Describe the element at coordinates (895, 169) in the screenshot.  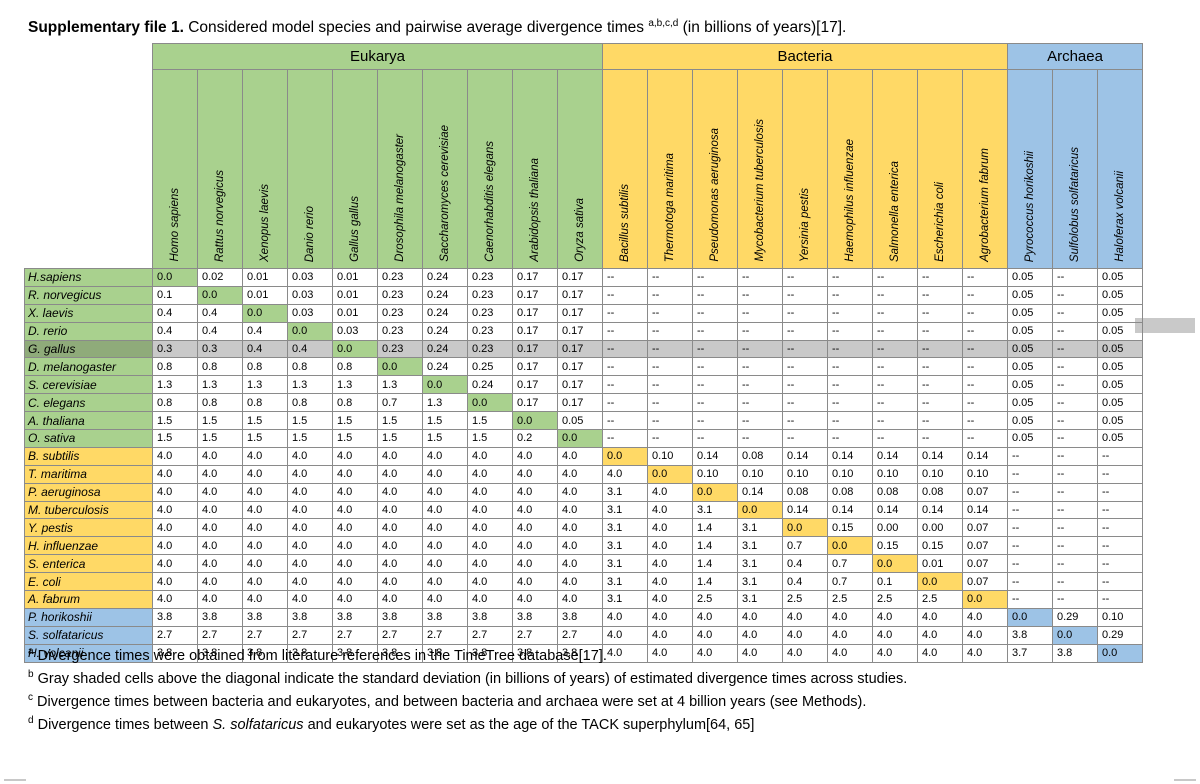
I see `column-header: Salmonella enterica` at that location.